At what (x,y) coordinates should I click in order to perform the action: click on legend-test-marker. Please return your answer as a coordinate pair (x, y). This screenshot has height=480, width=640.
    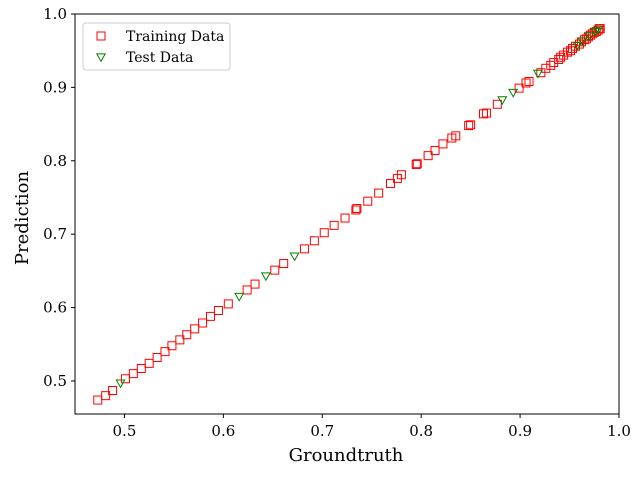
    Looking at the image, I should click on (101, 58).